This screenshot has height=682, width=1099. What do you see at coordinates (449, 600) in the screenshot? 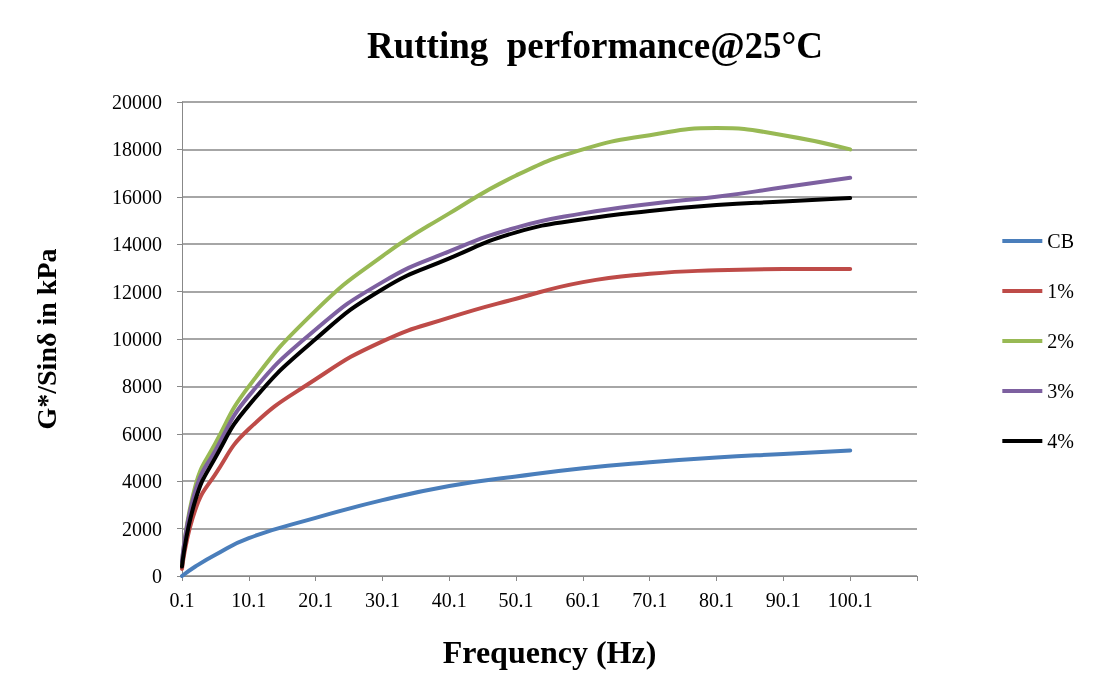
I see `x-tick-label: 40.1` at bounding box center [449, 600].